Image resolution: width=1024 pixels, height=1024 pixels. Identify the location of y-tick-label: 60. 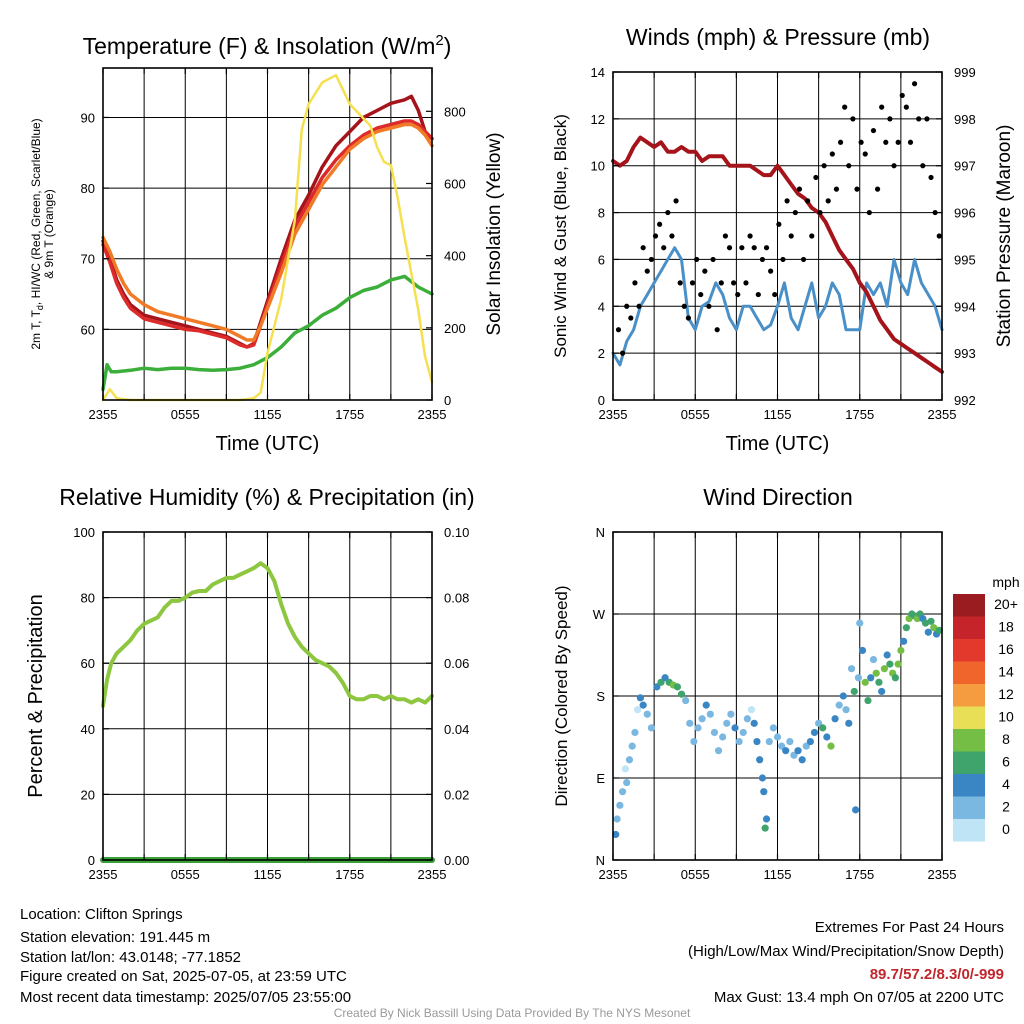
(88, 663).